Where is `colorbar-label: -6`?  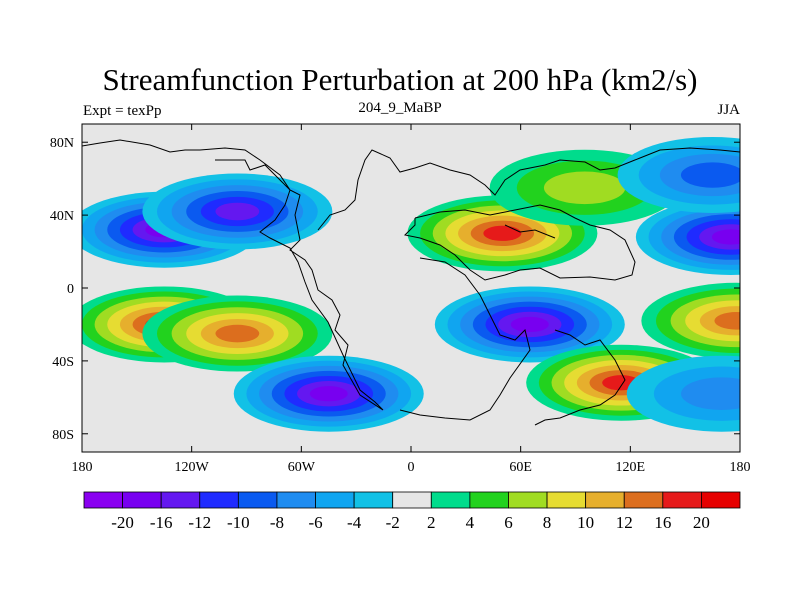
colorbar-label: -6 is located at coordinates (315, 522).